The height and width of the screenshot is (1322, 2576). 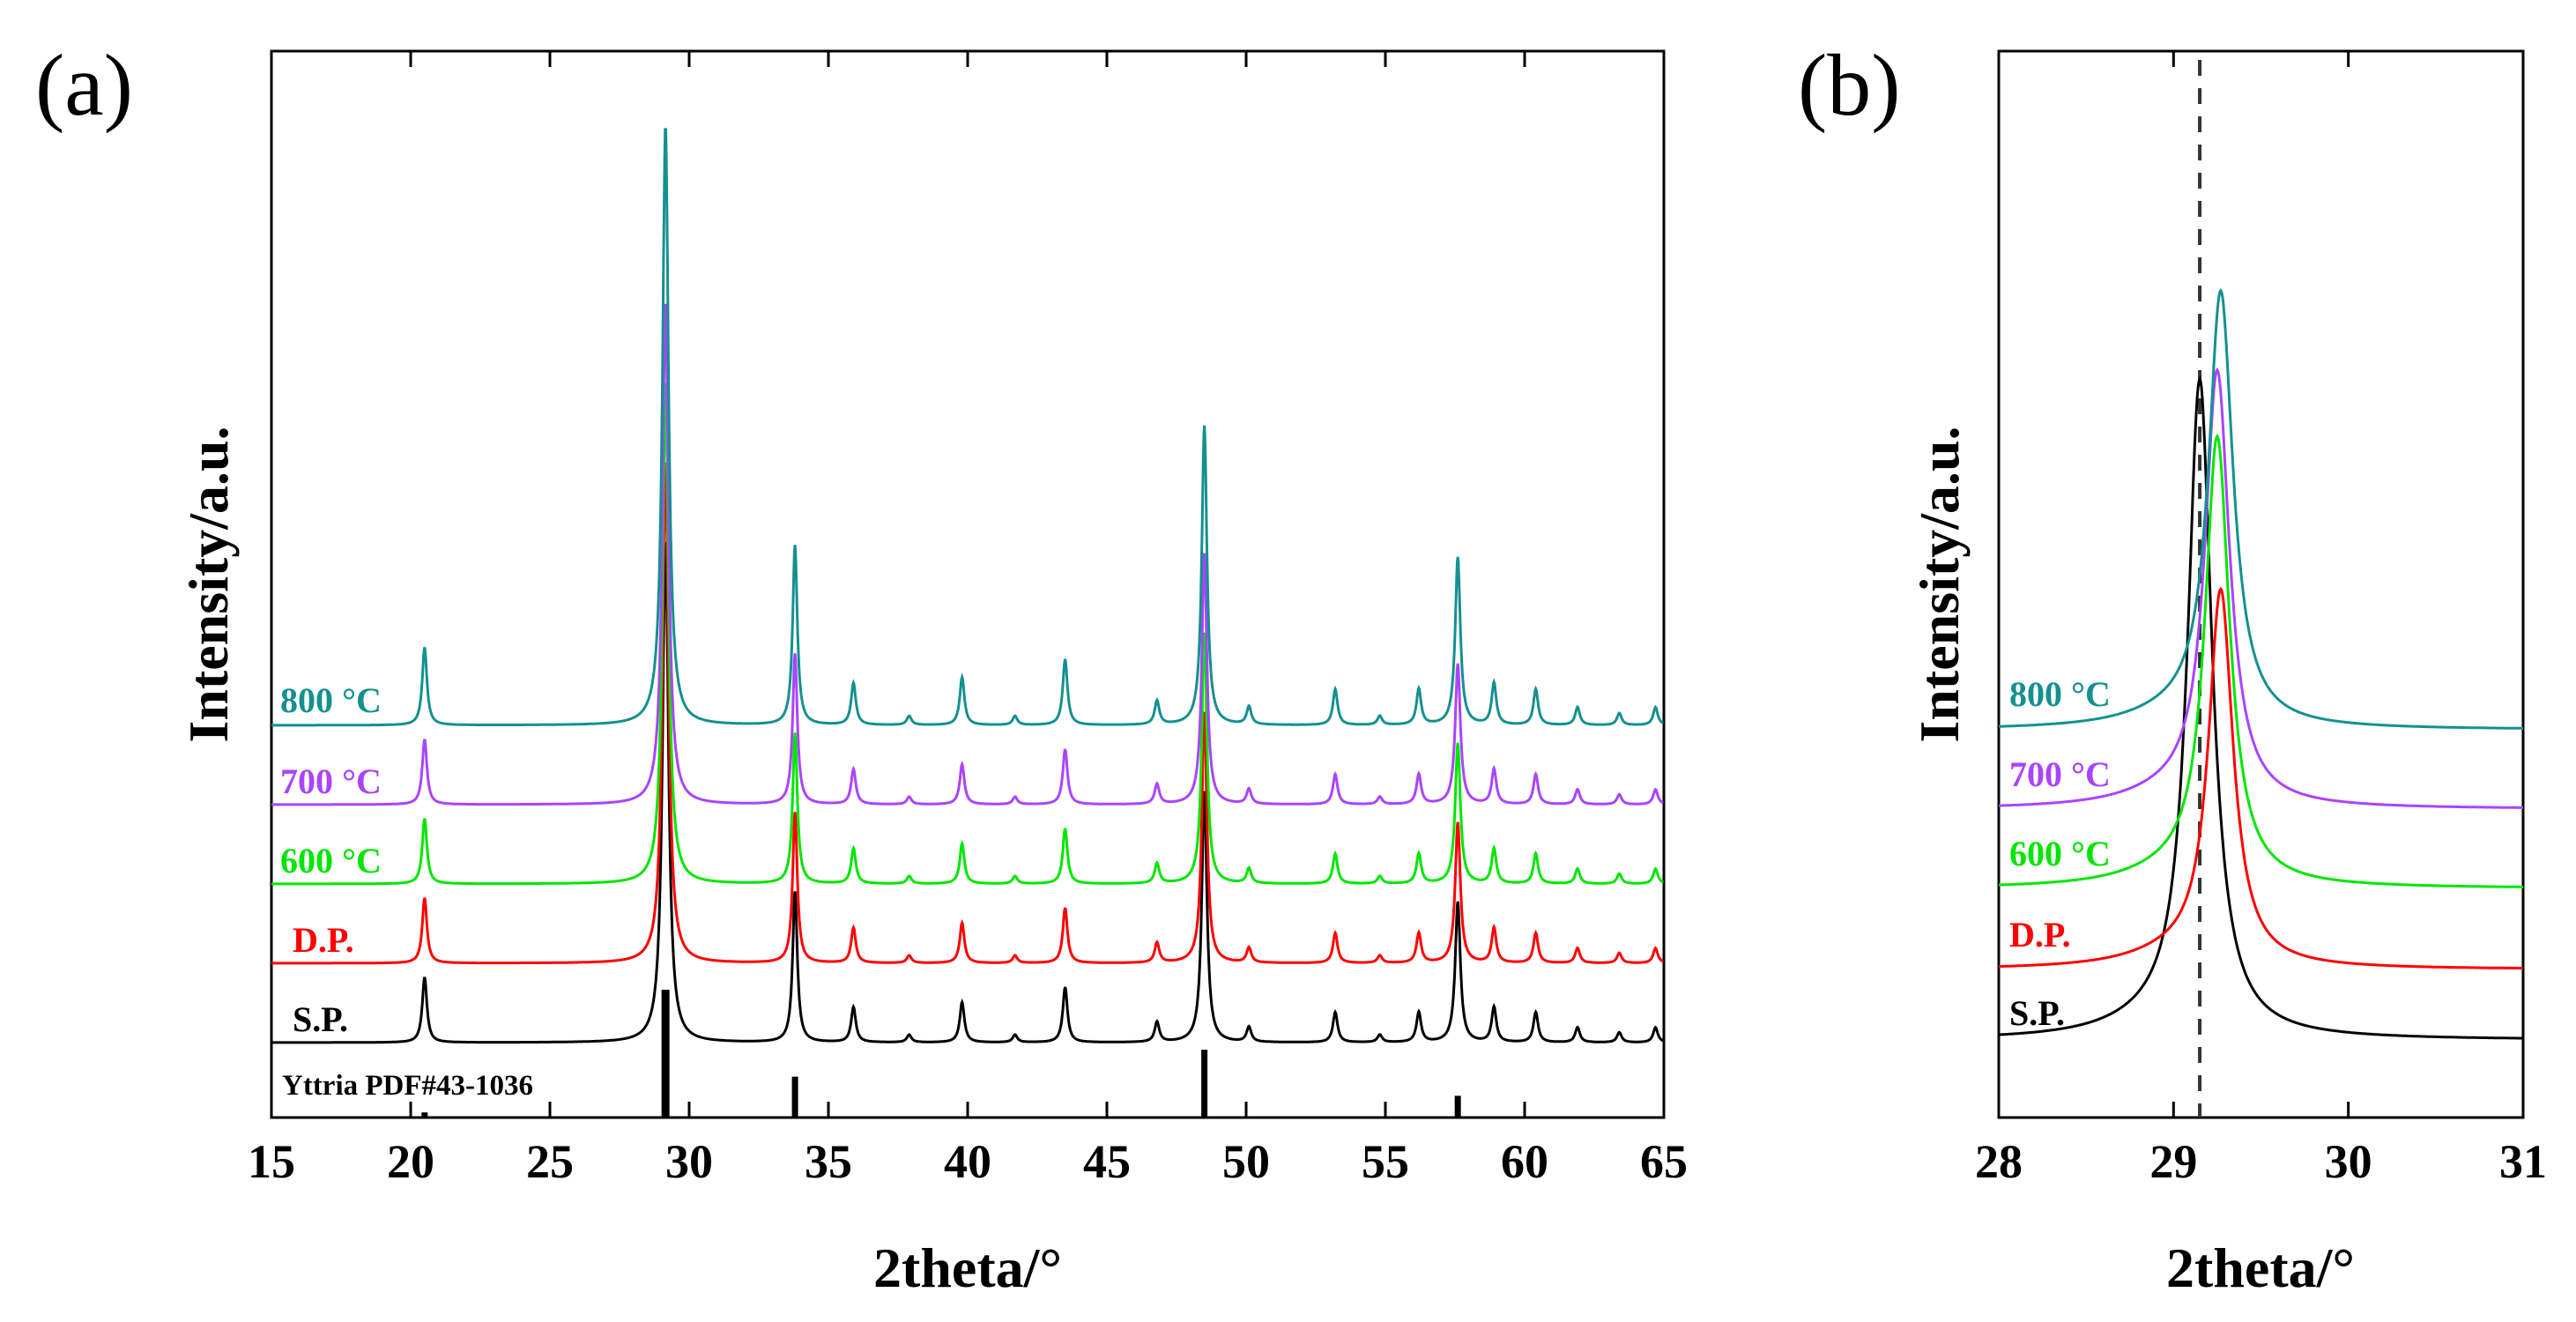 I want to click on tick-label: 20, so click(x=410, y=1161).